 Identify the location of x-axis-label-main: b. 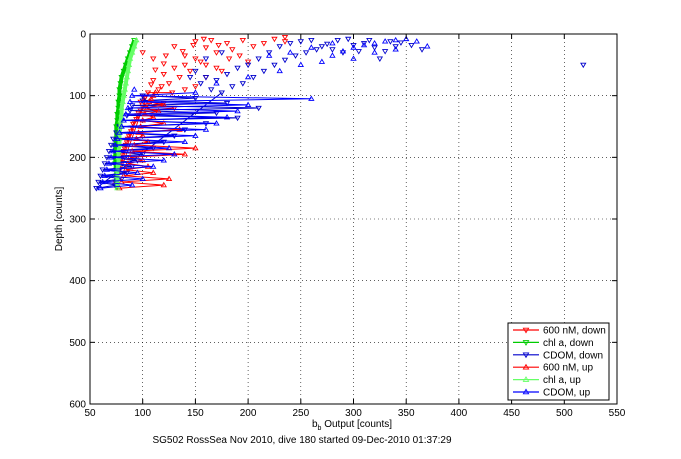
(315, 424).